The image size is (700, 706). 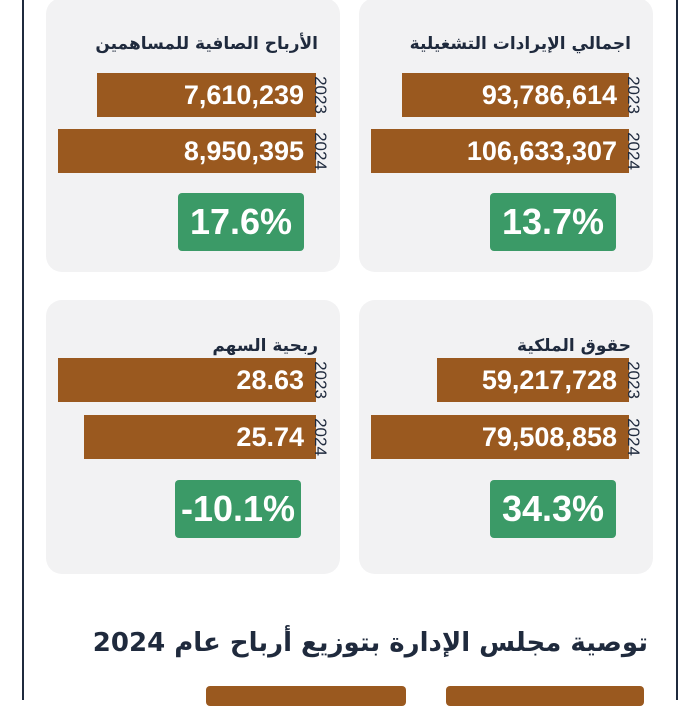 What do you see at coordinates (265, 346) in the screenshot?
I see `card-title: ربحية السهم` at bounding box center [265, 346].